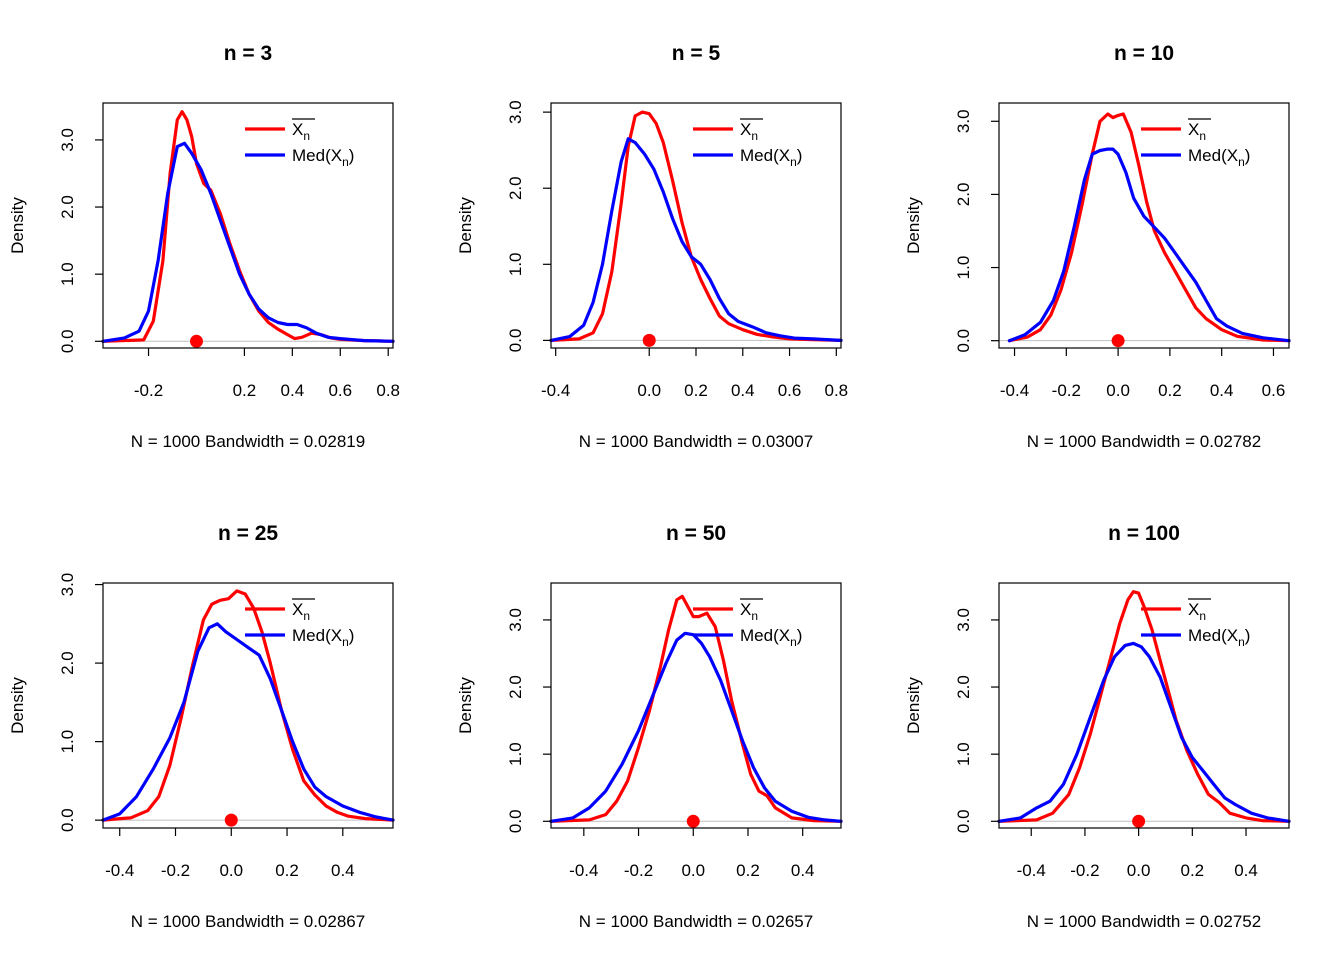  I want to click on panel-title: n = 5, so click(696, 53).